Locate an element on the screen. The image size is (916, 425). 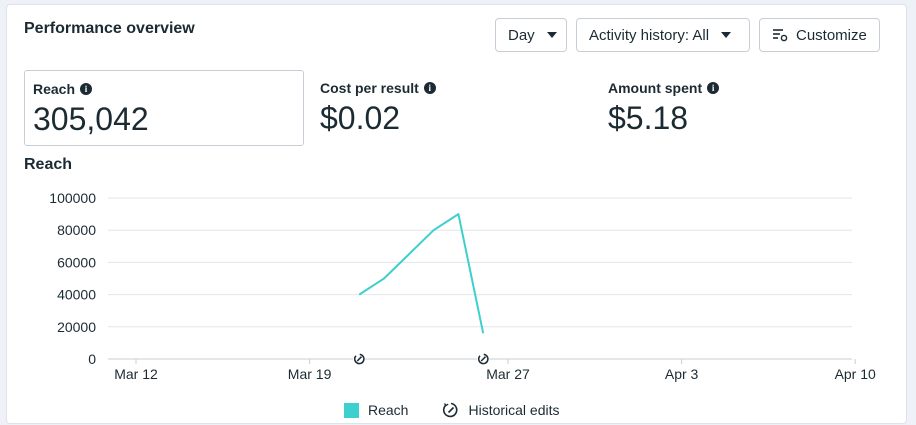
metric-reach-value: 305,042 is located at coordinates (91, 119).